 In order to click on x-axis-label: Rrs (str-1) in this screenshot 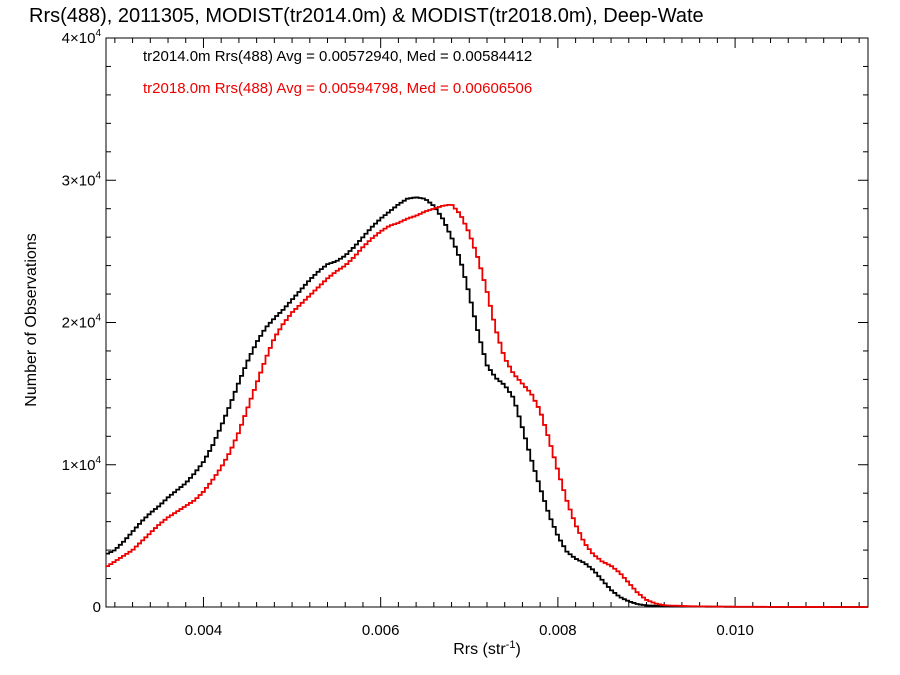, I will do `click(487, 648)`.